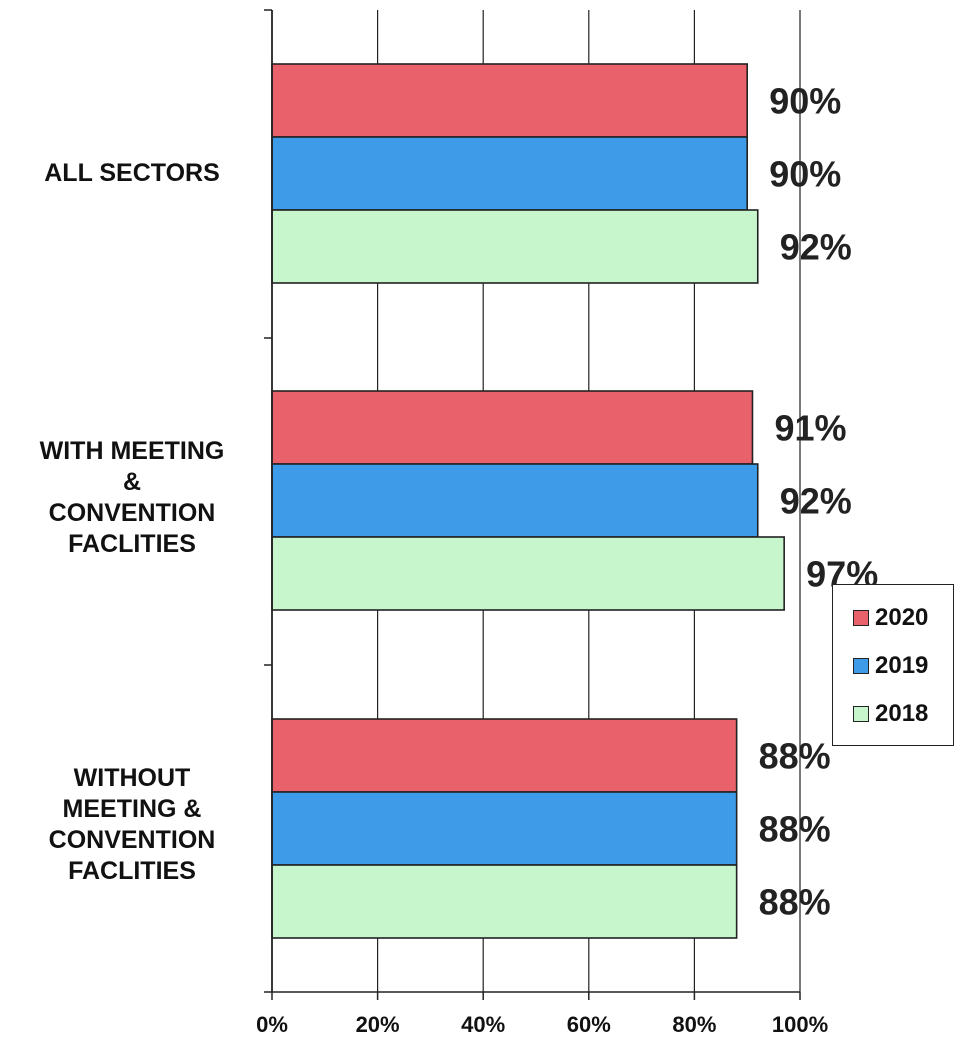 This screenshot has width=957, height=1039. What do you see at coordinates (861, 714) in the screenshot?
I see `legend-swatch-2018` at bounding box center [861, 714].